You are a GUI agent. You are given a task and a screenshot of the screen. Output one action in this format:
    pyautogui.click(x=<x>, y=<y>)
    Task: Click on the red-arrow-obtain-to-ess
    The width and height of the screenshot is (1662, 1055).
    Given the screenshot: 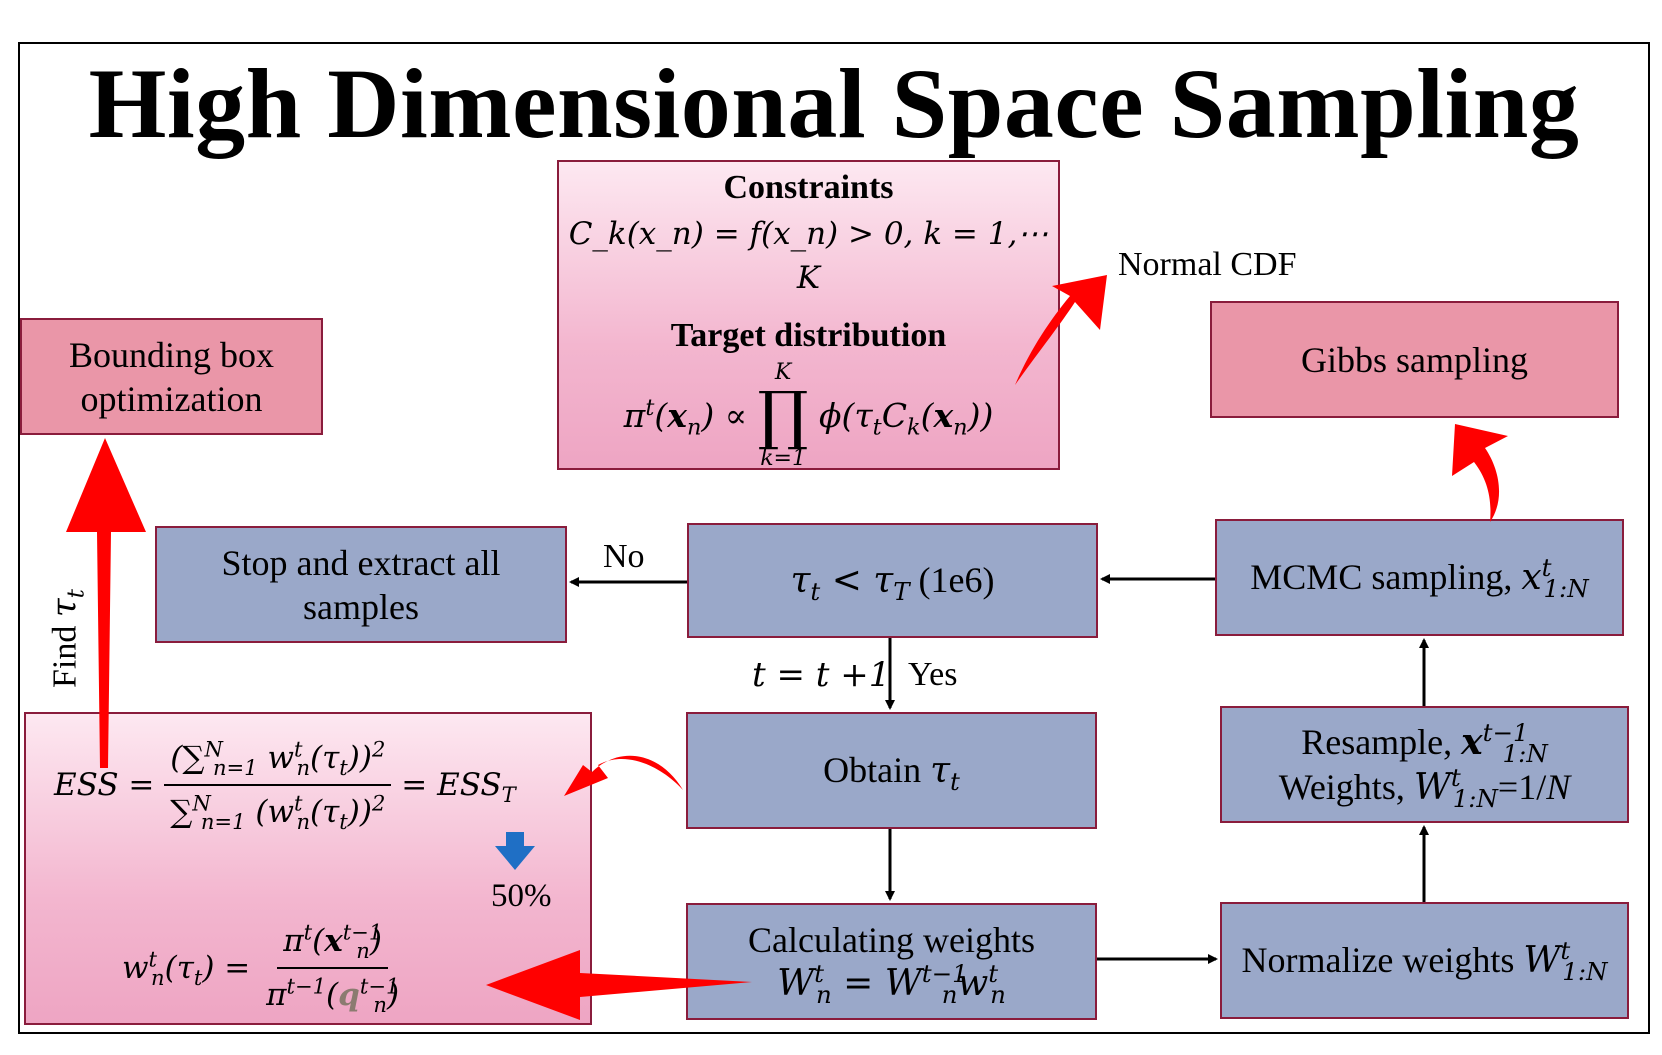 What is the action you would take?
    pyautogui.click(x=623, y=776)
    